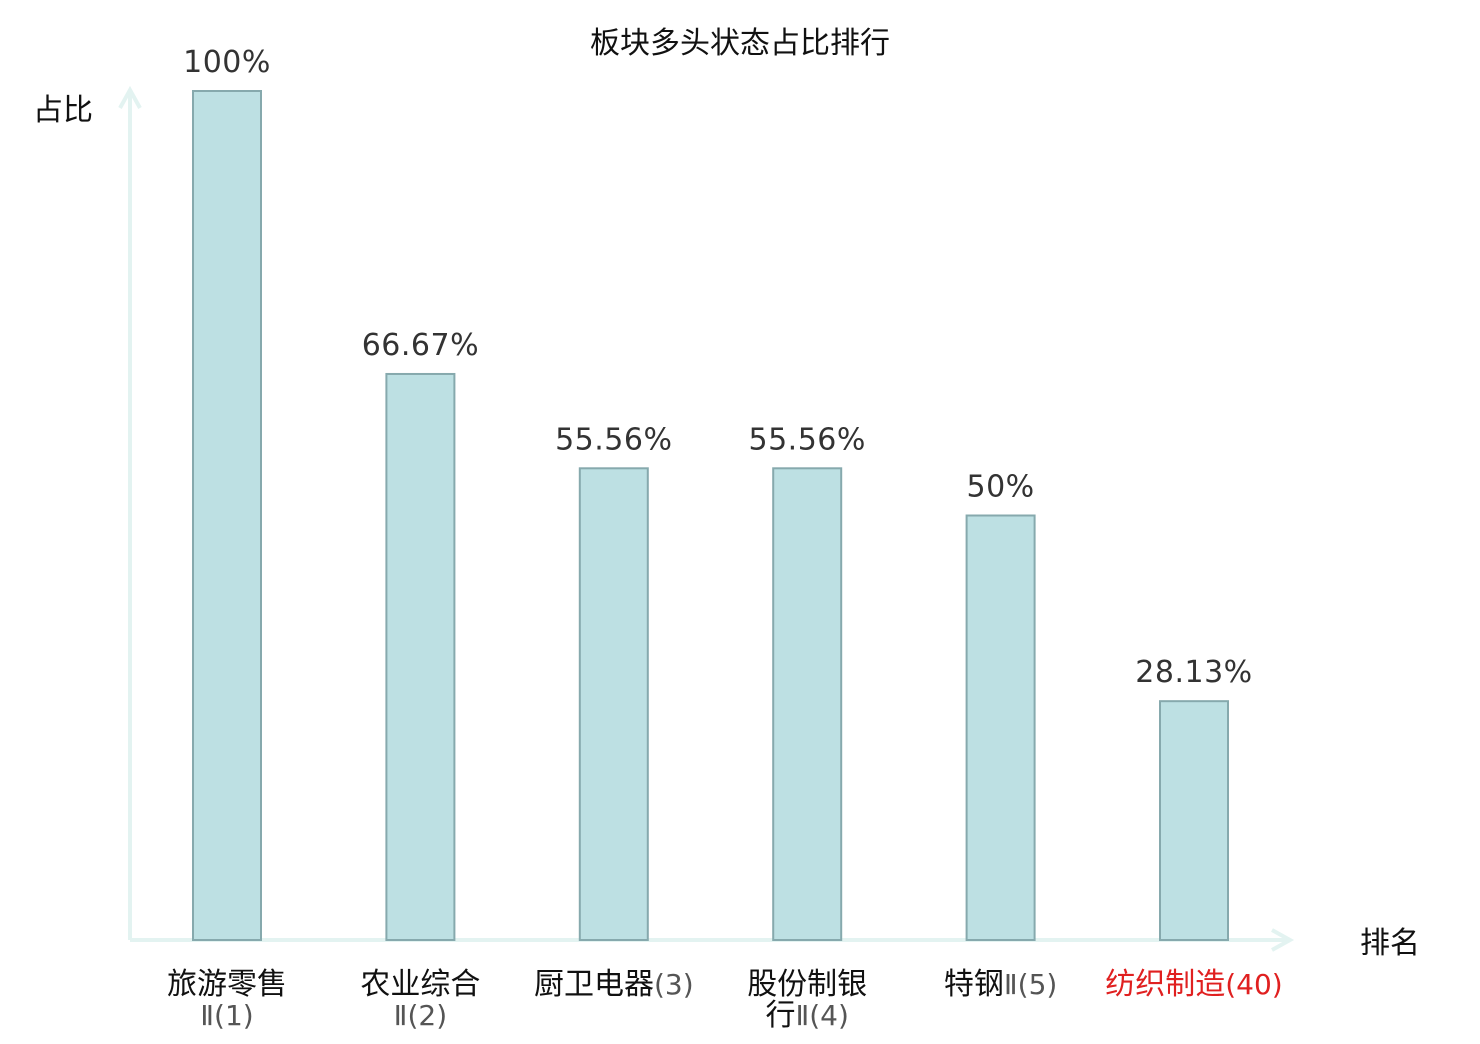 This screenshot has height=1044, width=1480. I want to click on category-rank: 行Ⅱ(4), so click(806, 1015).